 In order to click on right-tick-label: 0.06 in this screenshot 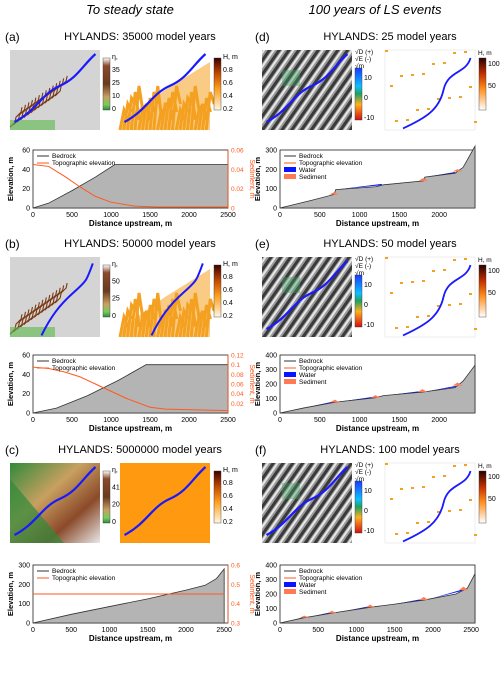, I will do `click(237, 151)`.